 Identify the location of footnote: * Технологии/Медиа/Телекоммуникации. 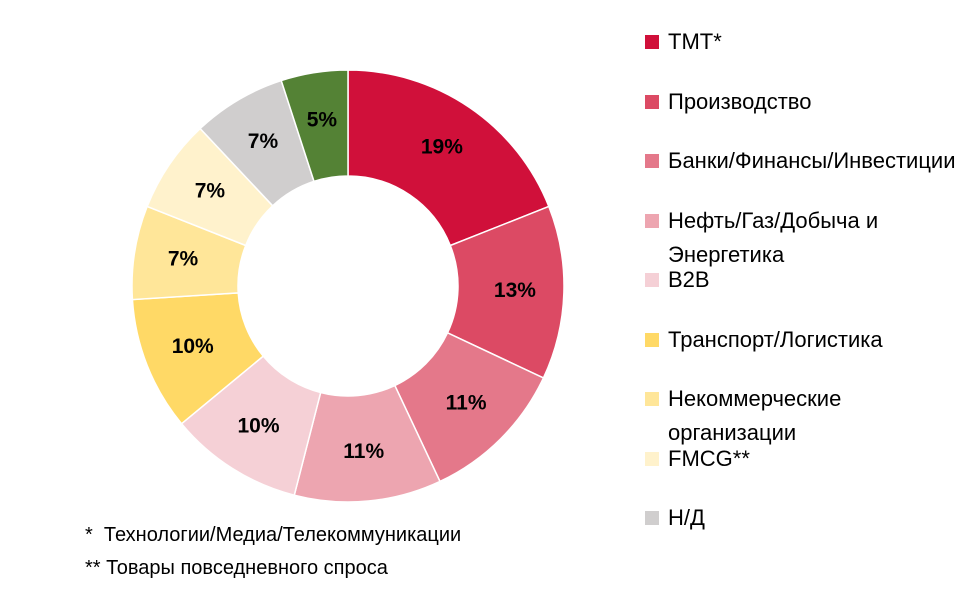
(273, 535).